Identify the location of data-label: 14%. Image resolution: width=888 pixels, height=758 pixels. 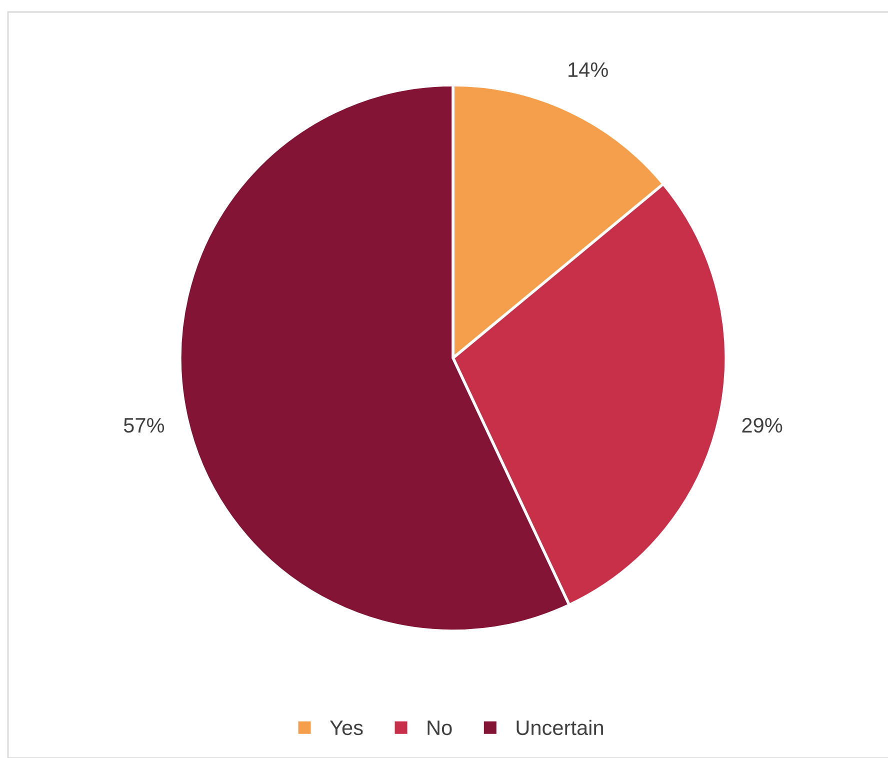
(588, 69).